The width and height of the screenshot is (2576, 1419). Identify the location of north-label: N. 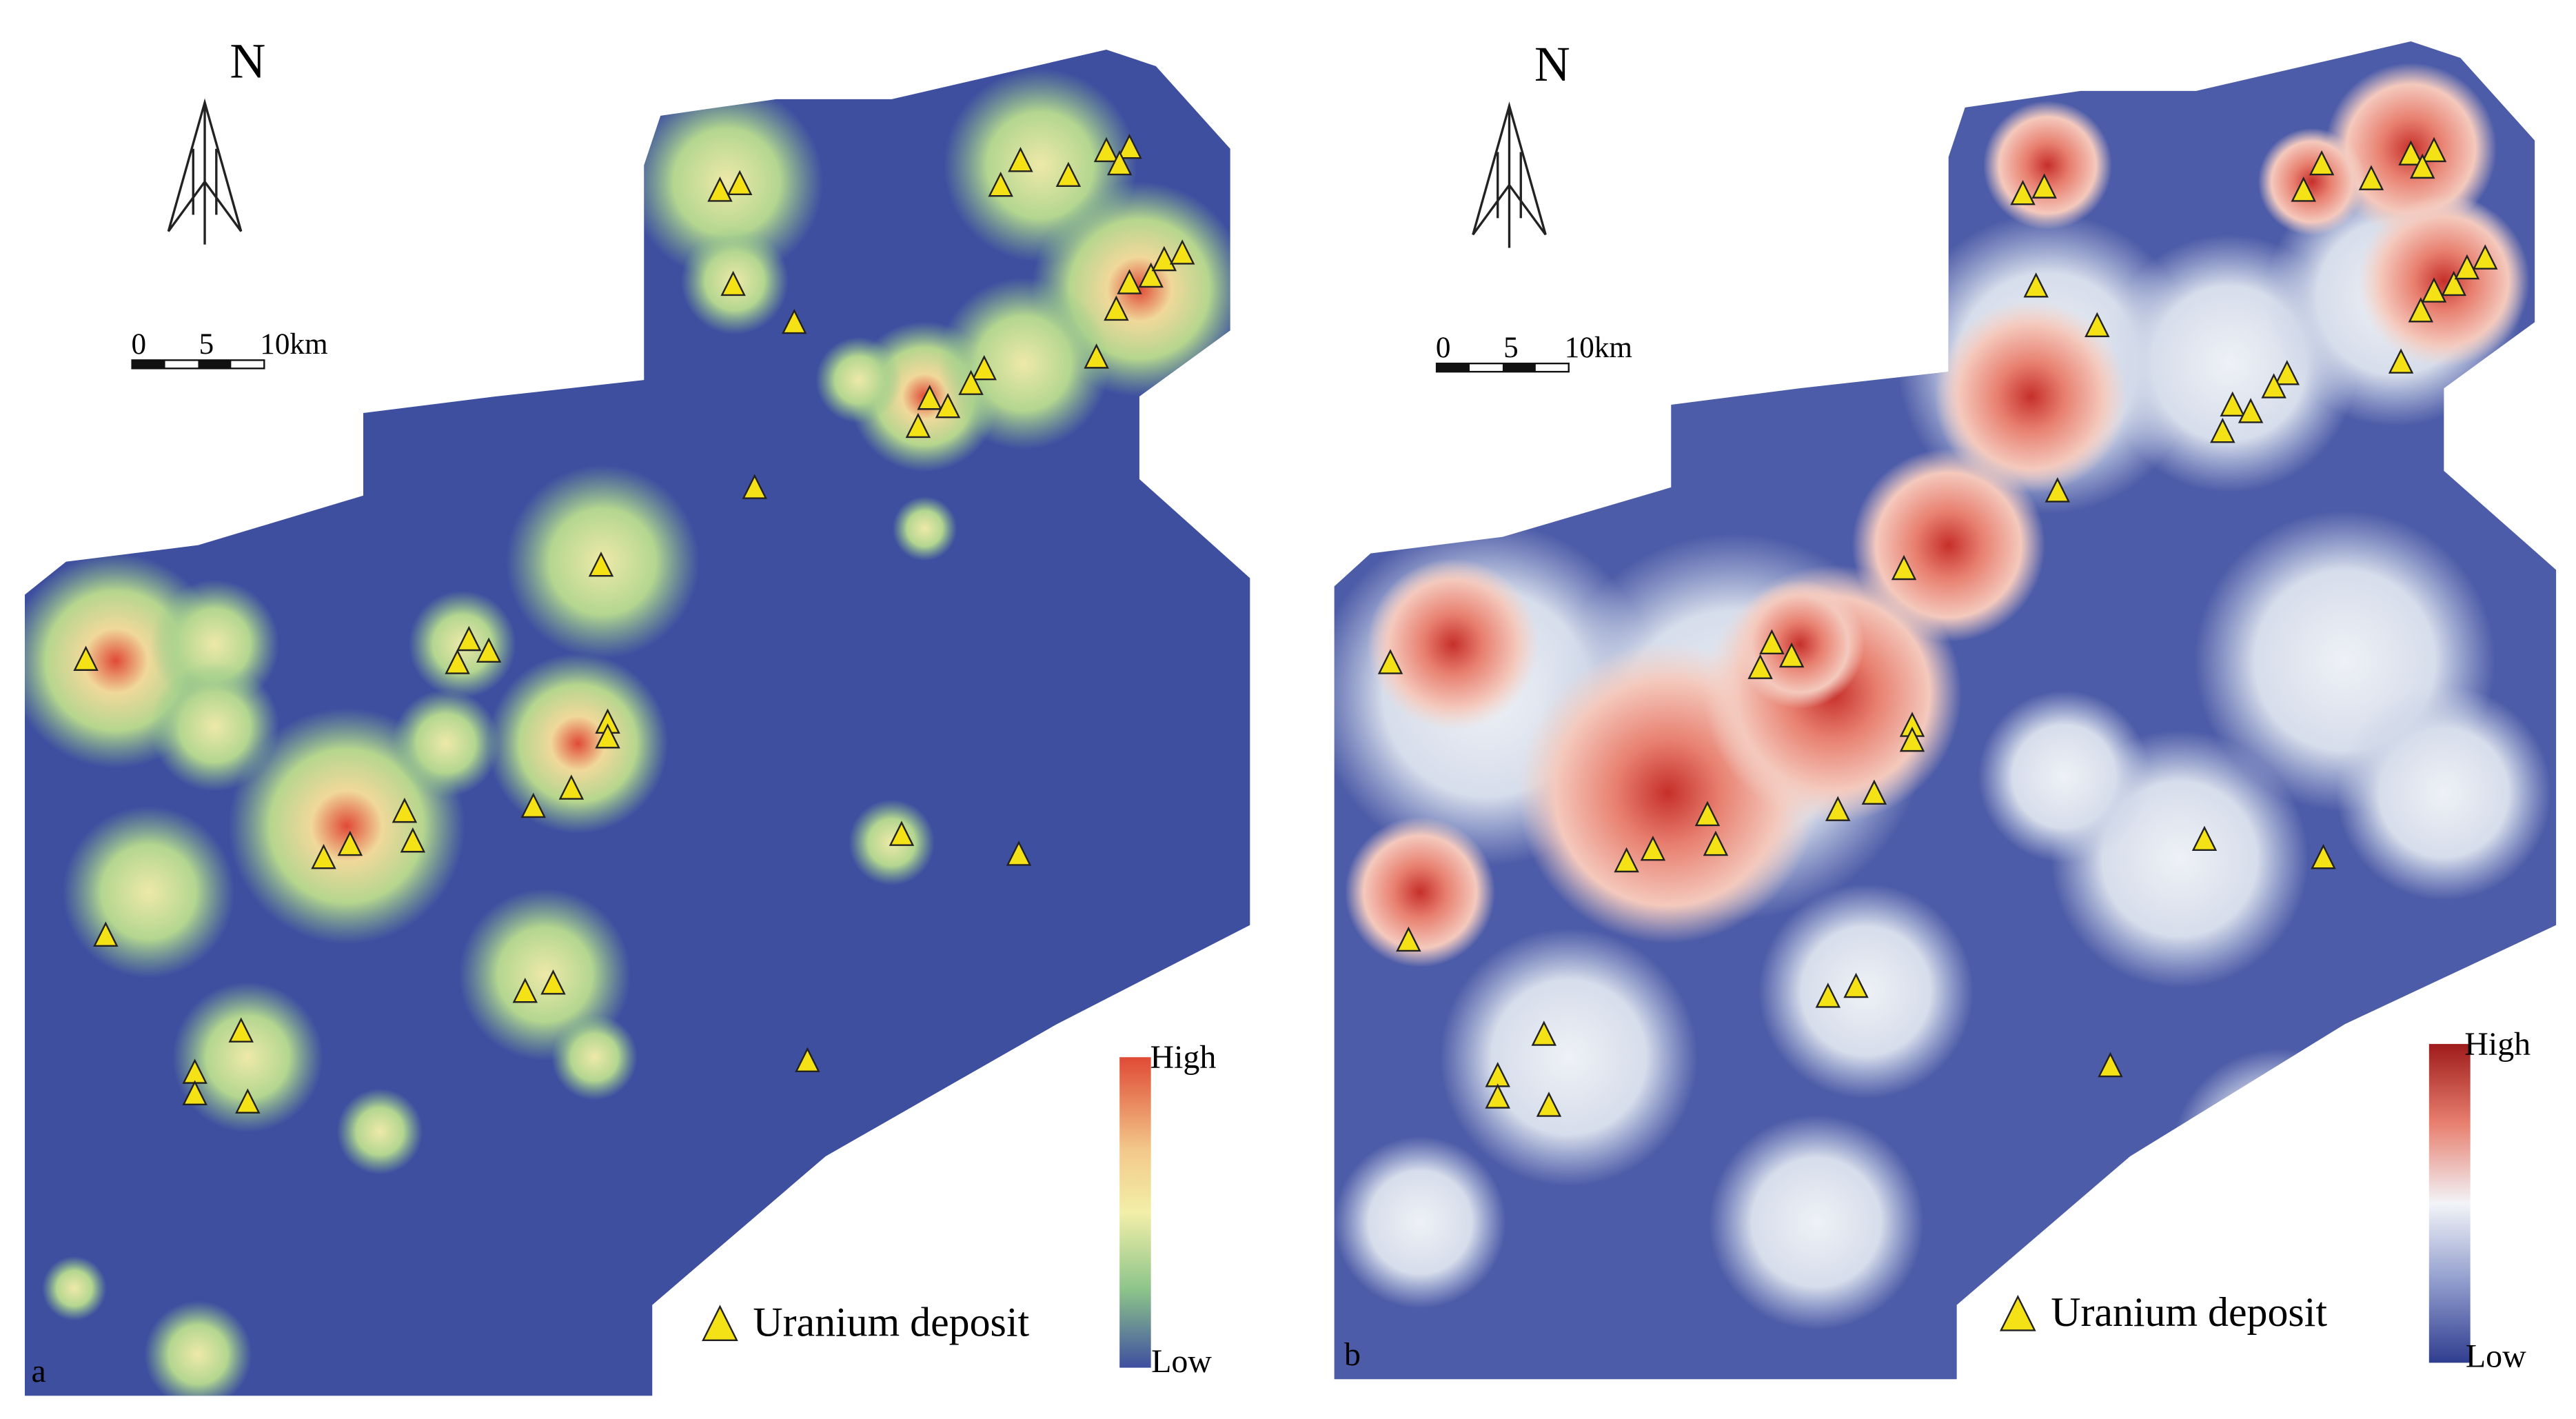
(247, 60).